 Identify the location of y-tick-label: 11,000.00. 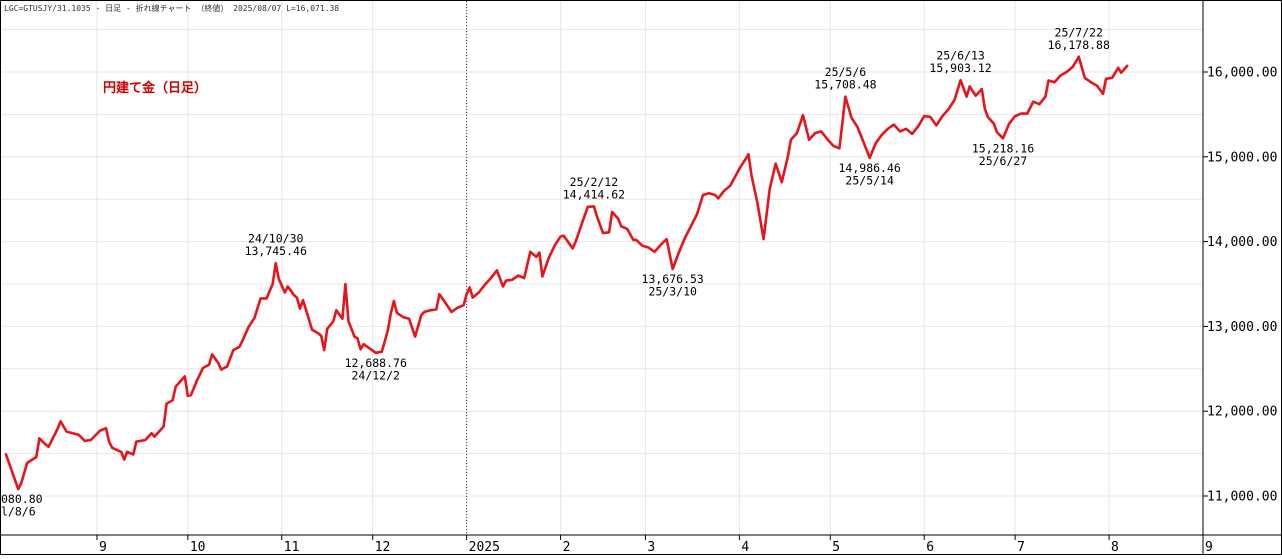
(1242, 497).